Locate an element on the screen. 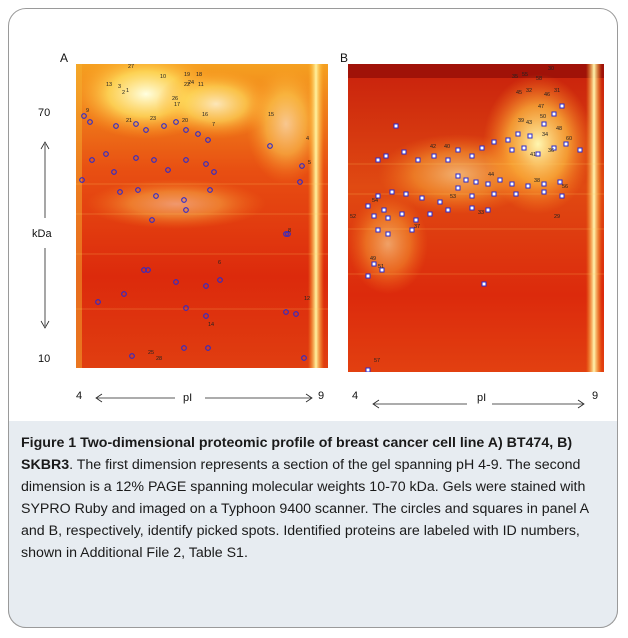 The image size is (628, 638). spot-number-label: 36 is located at coordinates (551, 151).